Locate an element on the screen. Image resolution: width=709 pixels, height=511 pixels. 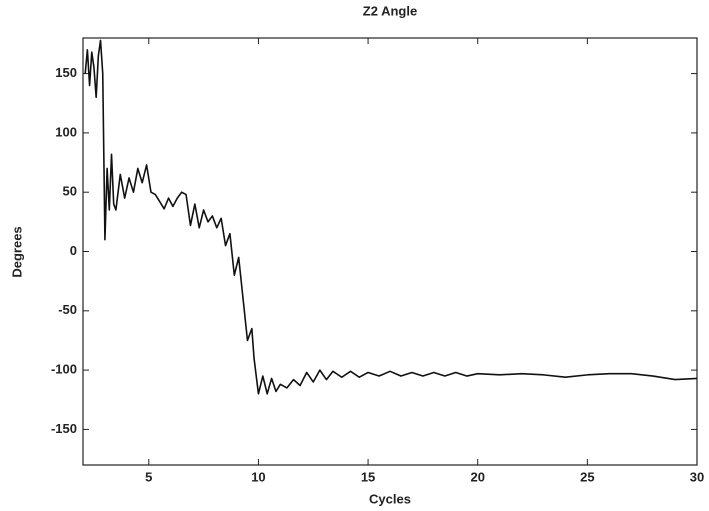
x-tick-label: 10 is located at coordinates (258, 476).